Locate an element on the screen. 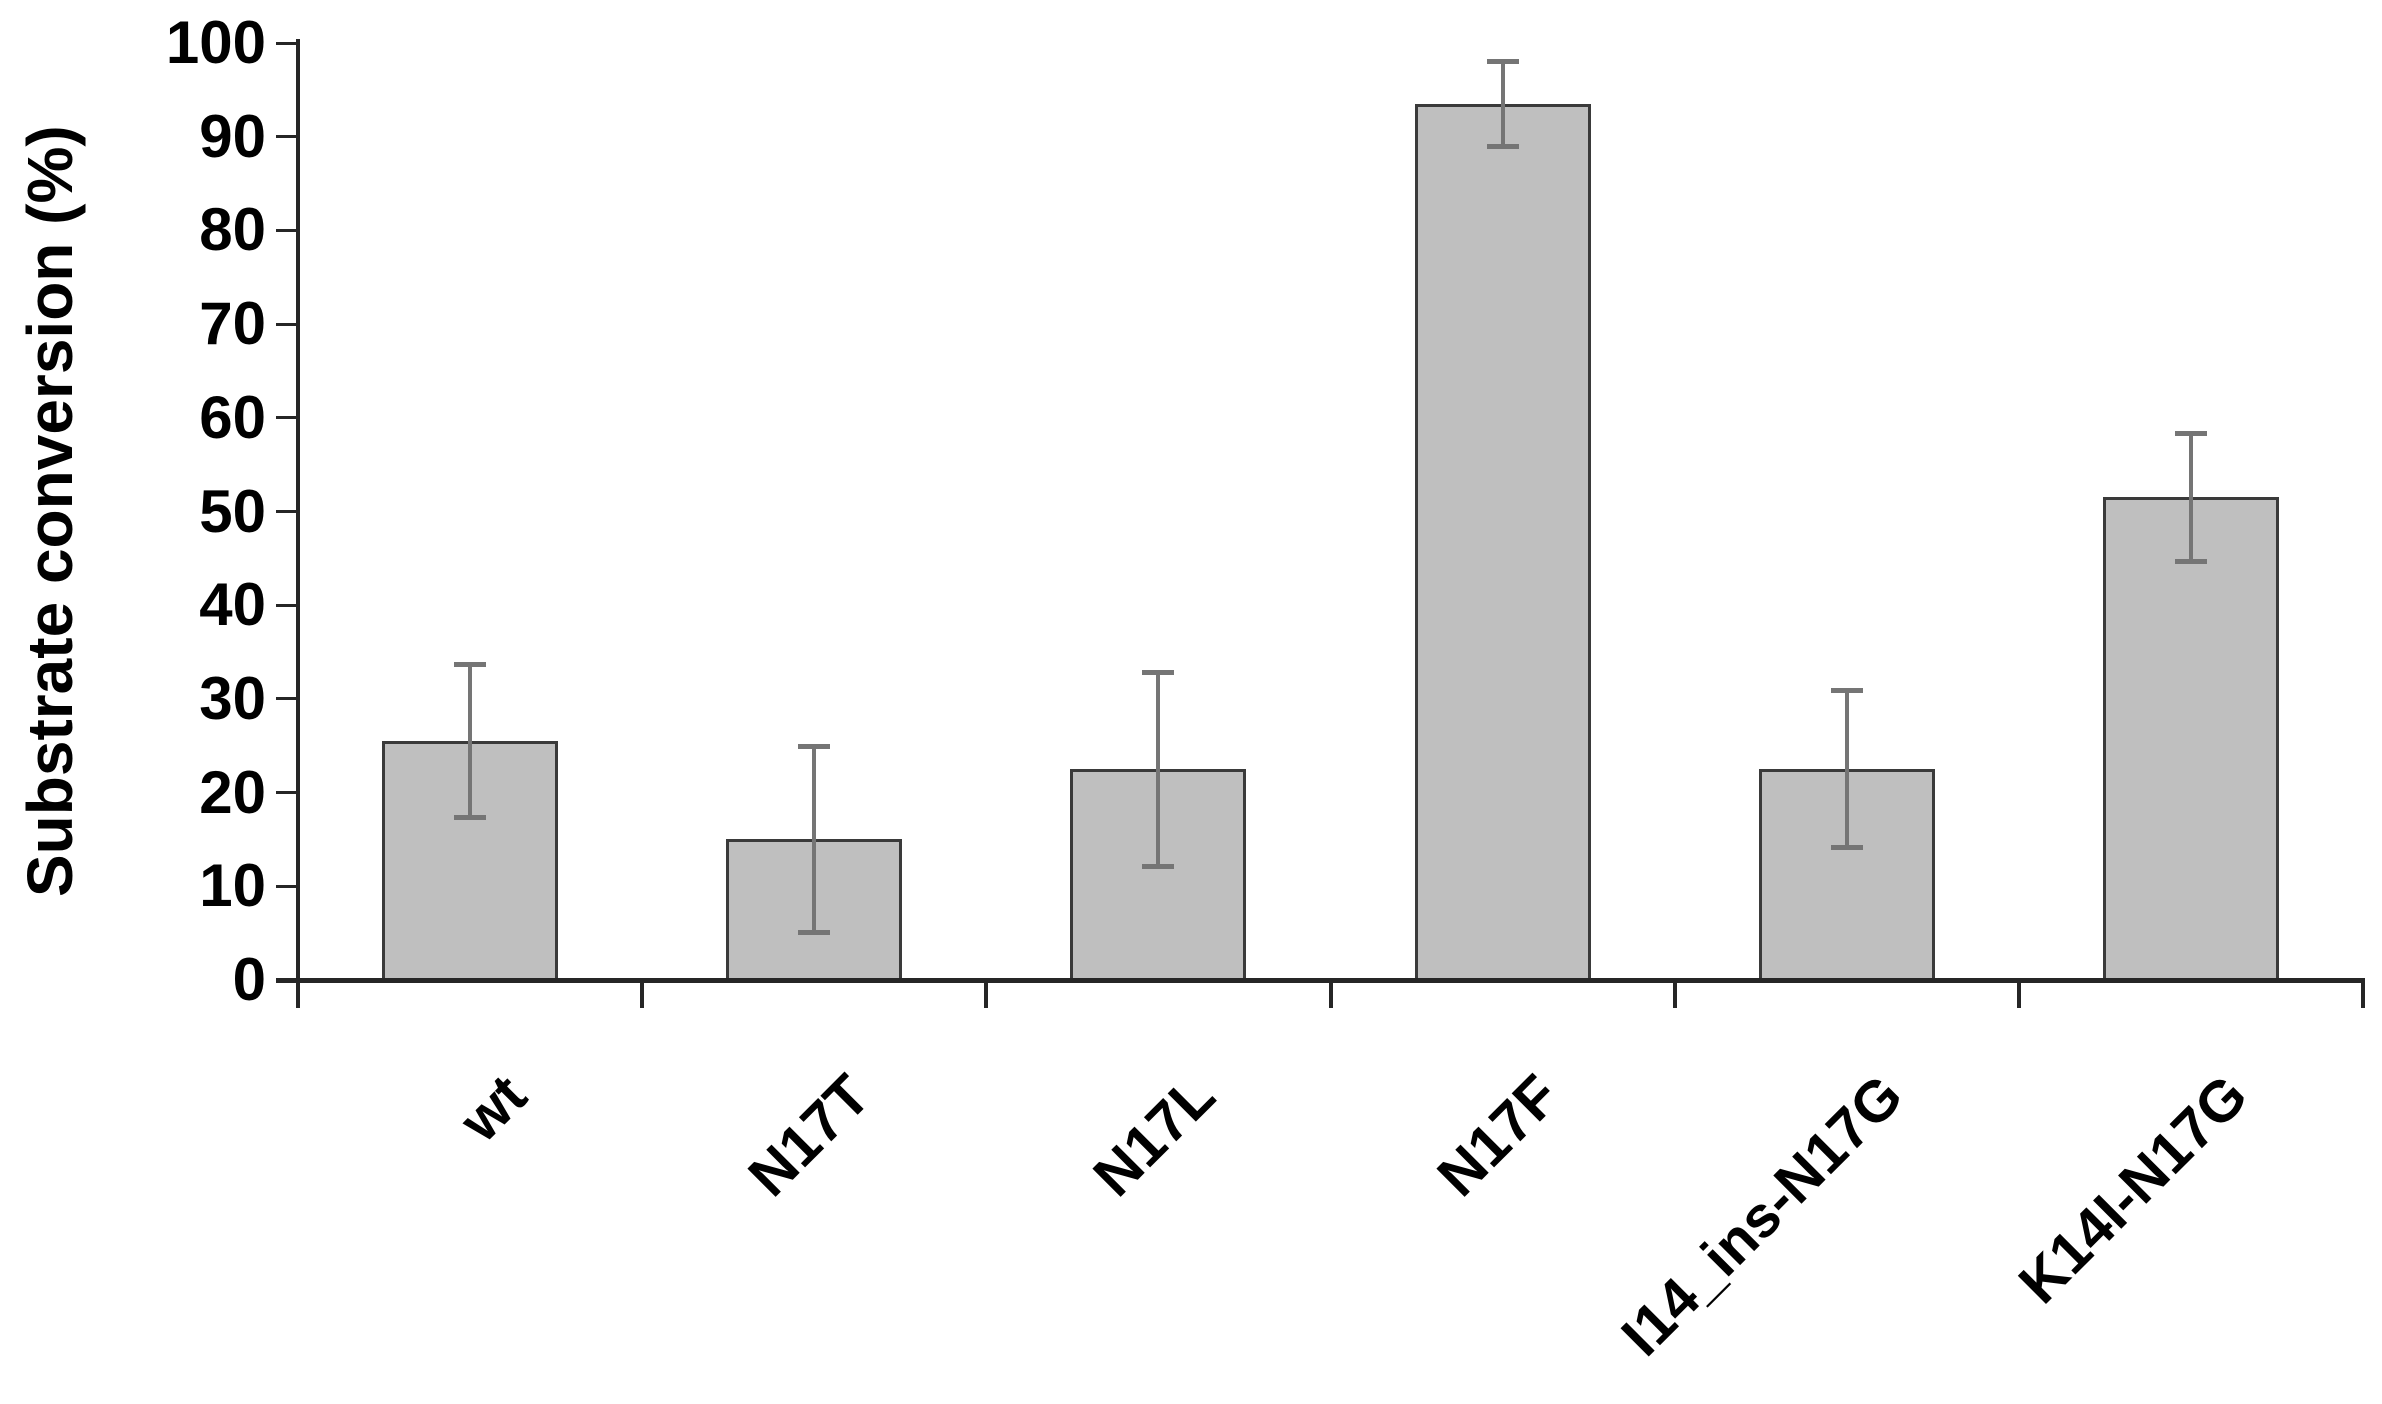 The image size is (2382, 1404). y-tick-label: 70 is located at coordinates (232, 324).